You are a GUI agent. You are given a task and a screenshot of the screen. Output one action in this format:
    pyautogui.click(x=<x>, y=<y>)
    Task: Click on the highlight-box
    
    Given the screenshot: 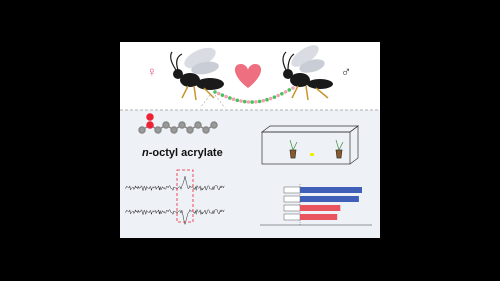 What is the action you would take?
    pyautogui.click(x=185, y=196)
    